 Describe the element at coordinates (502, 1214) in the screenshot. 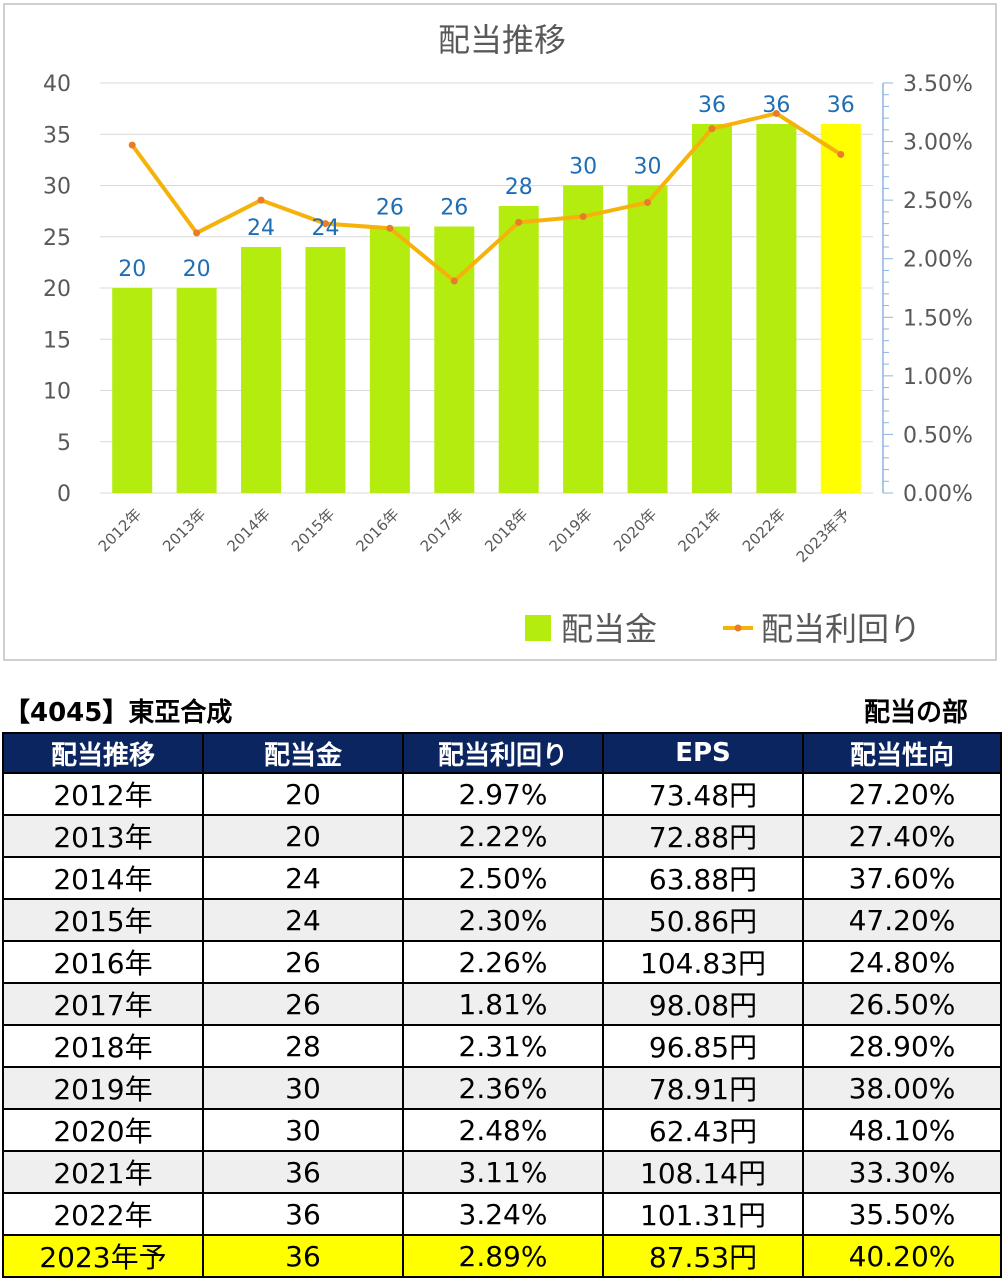

I see `table-row: 2022年 36 3.24% 101.31円 35.50%` at that location.